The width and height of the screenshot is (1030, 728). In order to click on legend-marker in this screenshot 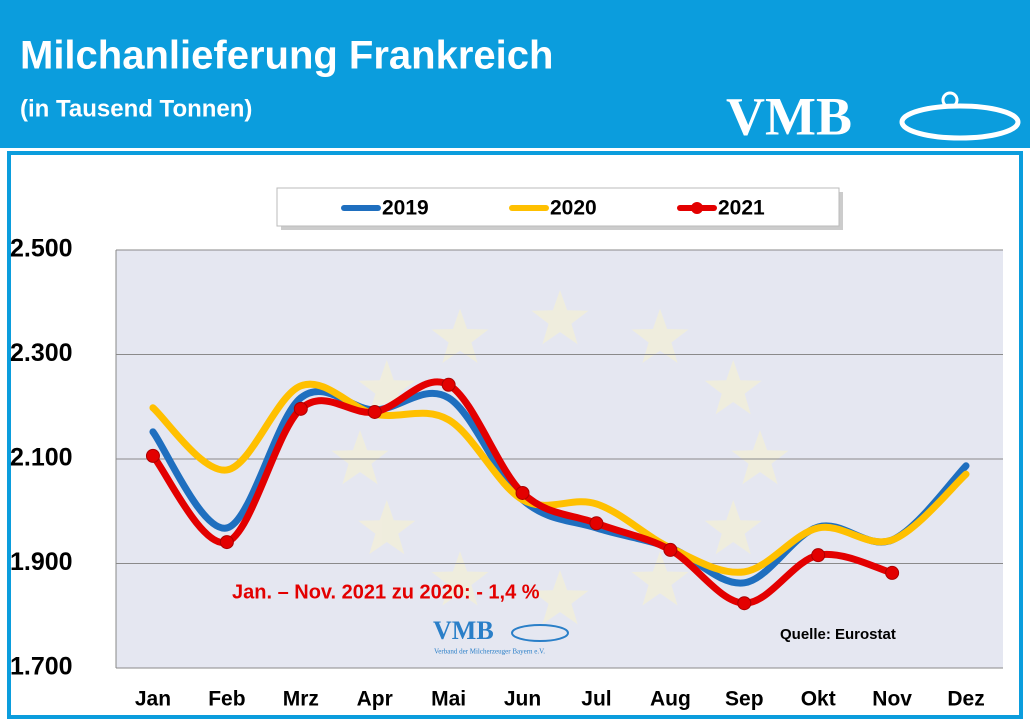, I will do `click(697, 208)`.